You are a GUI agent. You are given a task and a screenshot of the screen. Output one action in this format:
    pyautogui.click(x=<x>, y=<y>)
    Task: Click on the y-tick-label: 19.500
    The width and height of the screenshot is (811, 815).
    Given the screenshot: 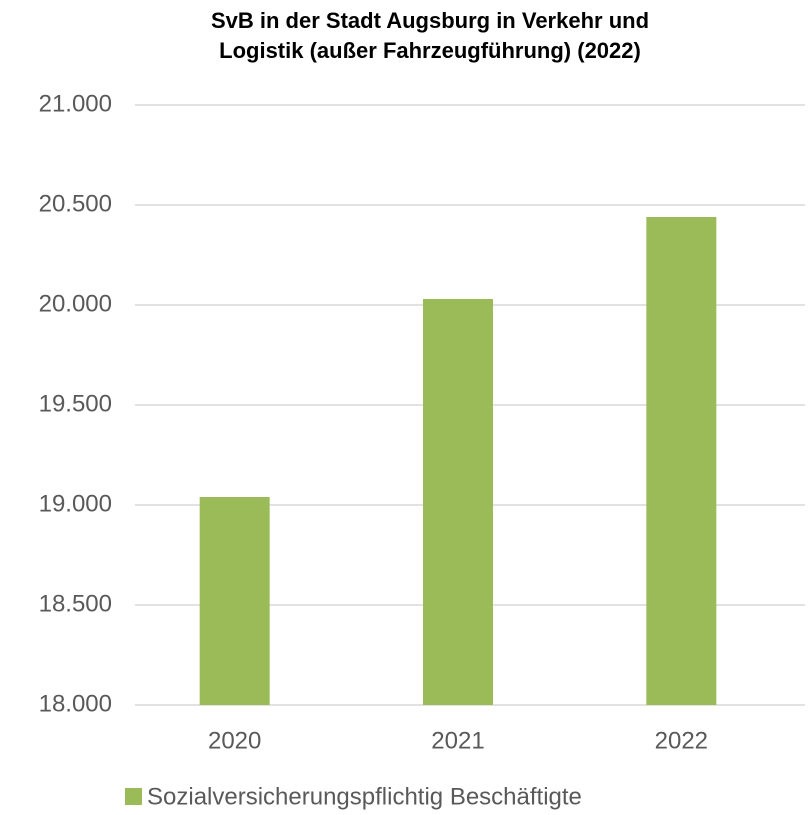 What is the action you would take?
    pyautogui.click(x=75, y=403)
    